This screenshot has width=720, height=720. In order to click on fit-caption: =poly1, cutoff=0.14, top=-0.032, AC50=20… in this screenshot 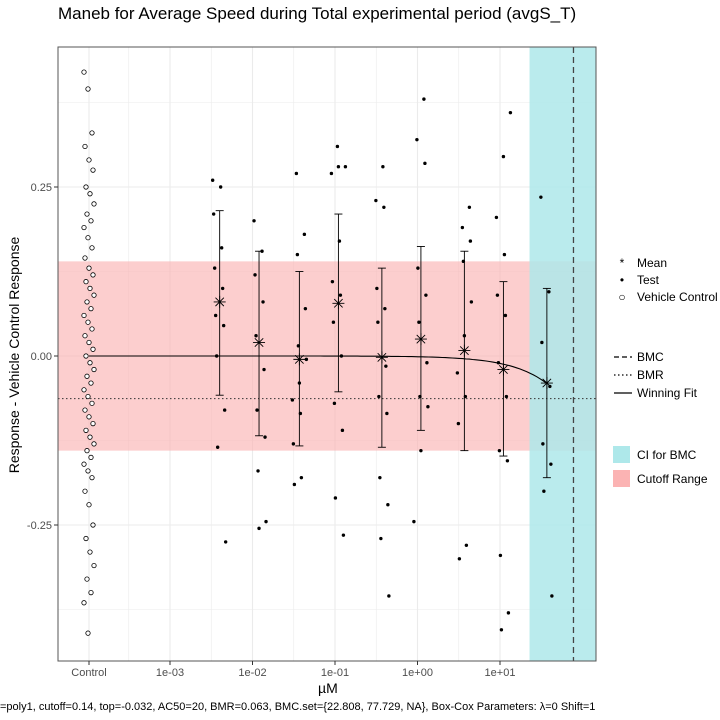, I will do `click(298, 707)`.